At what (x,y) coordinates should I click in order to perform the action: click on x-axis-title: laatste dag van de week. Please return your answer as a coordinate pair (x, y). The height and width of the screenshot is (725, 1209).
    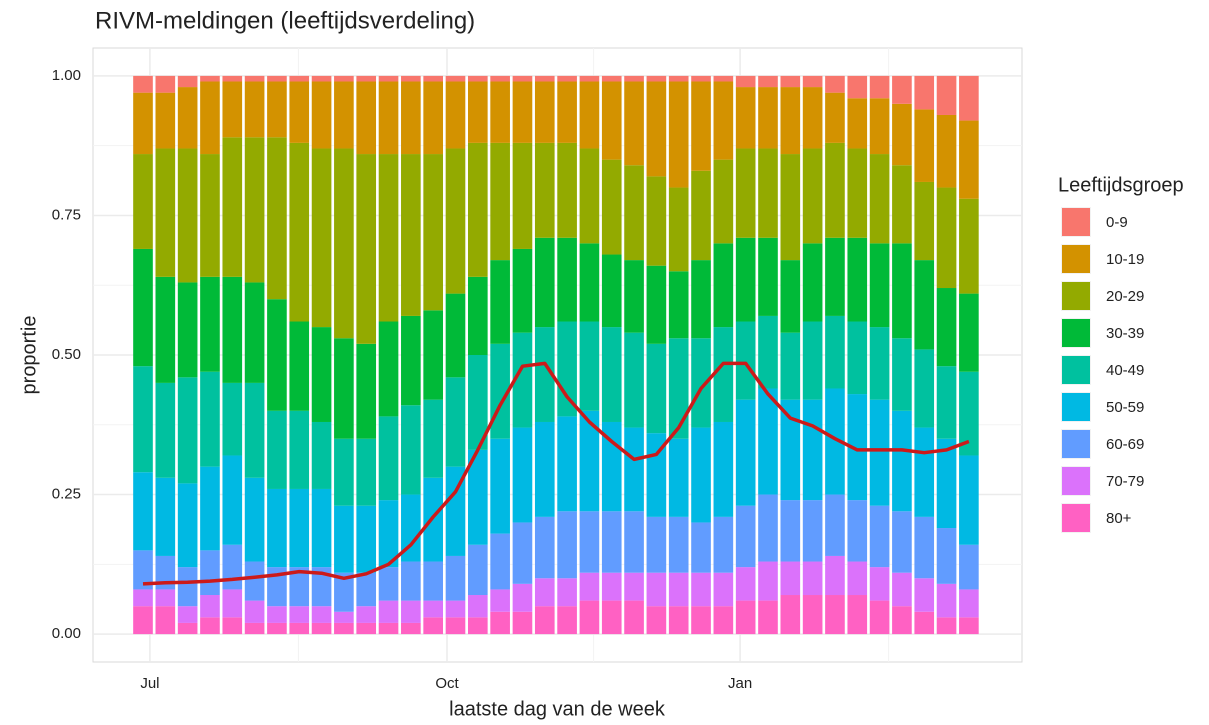
    Looking at the image, I should click on (557, 709).